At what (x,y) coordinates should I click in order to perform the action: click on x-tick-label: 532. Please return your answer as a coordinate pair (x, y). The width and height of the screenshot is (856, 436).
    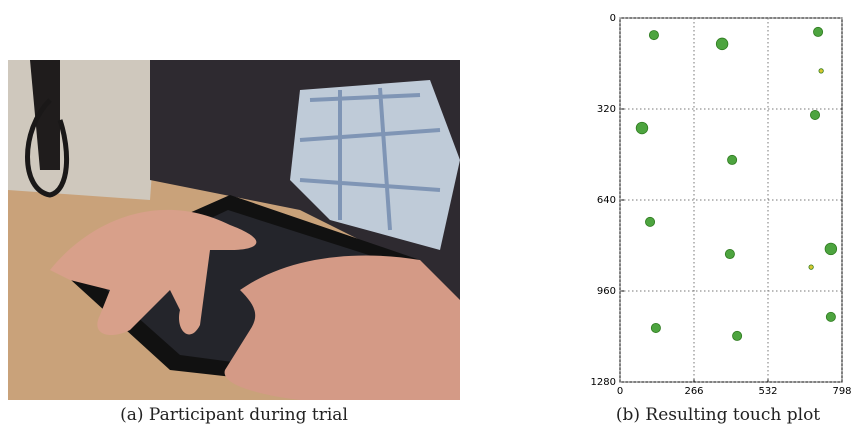
    Looking at the image, I should click on (767, 391).